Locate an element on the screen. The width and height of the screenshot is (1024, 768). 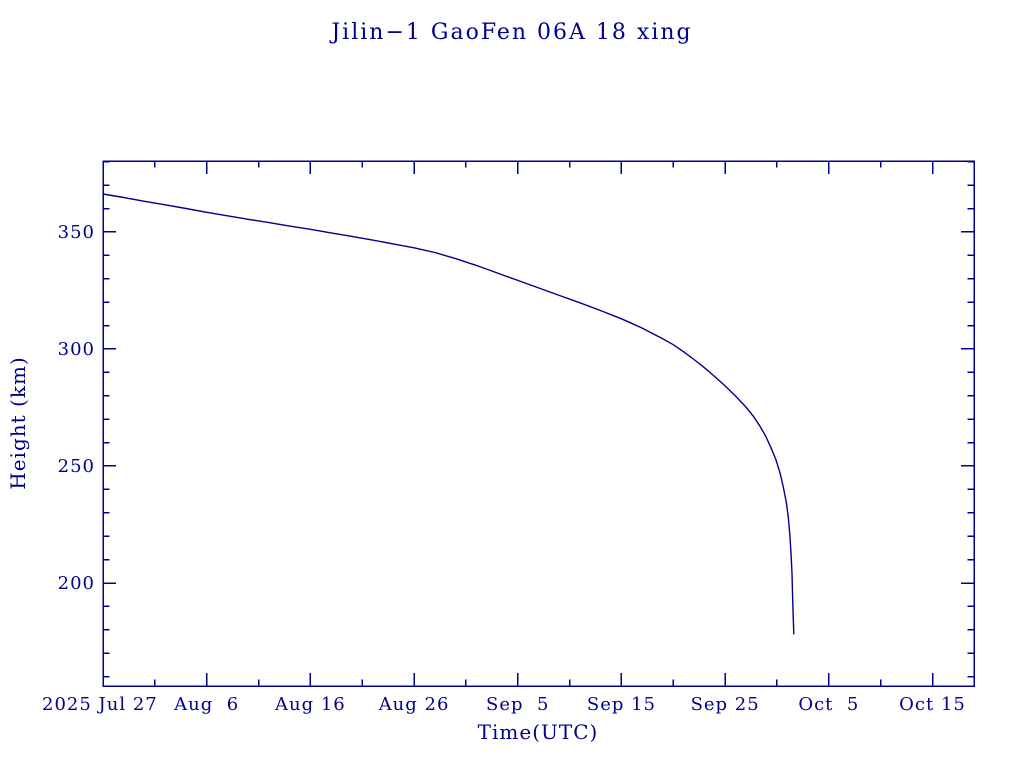
y-tick-label: 350 is located at coordinates (76, 232).